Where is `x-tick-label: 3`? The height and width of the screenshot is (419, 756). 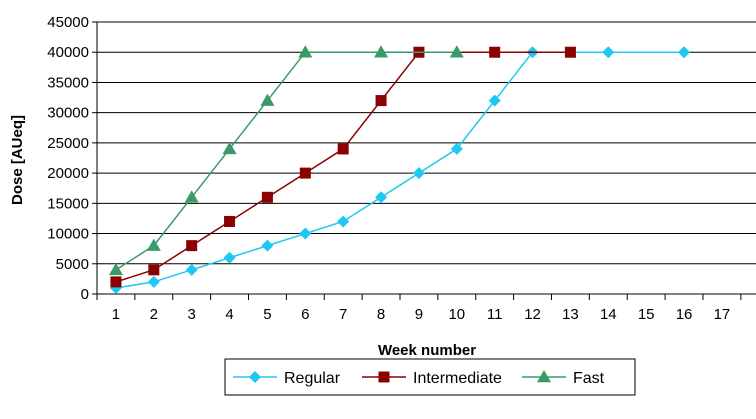 x-tick-label: 3 is located at coordinates (192, 314).